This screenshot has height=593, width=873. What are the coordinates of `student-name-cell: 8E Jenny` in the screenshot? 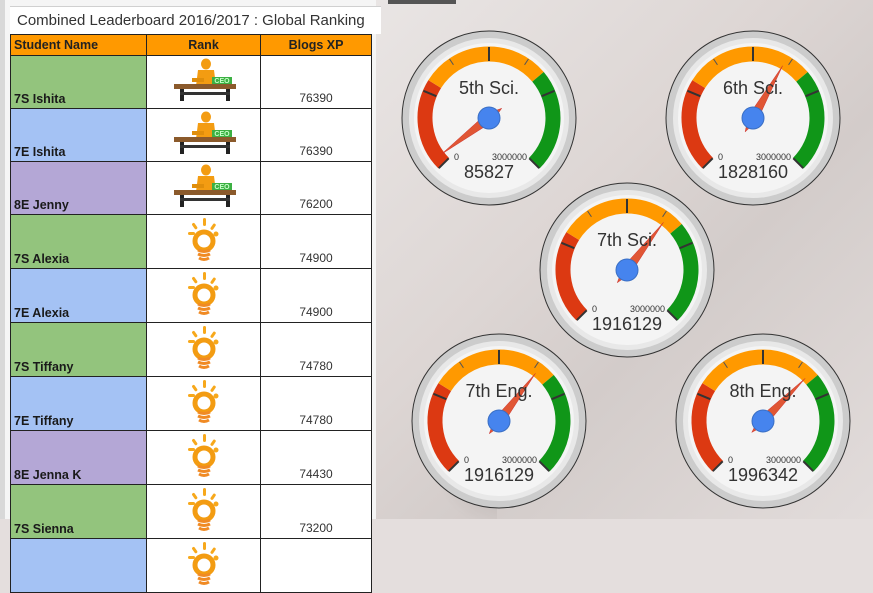 It's located at (78, 188).